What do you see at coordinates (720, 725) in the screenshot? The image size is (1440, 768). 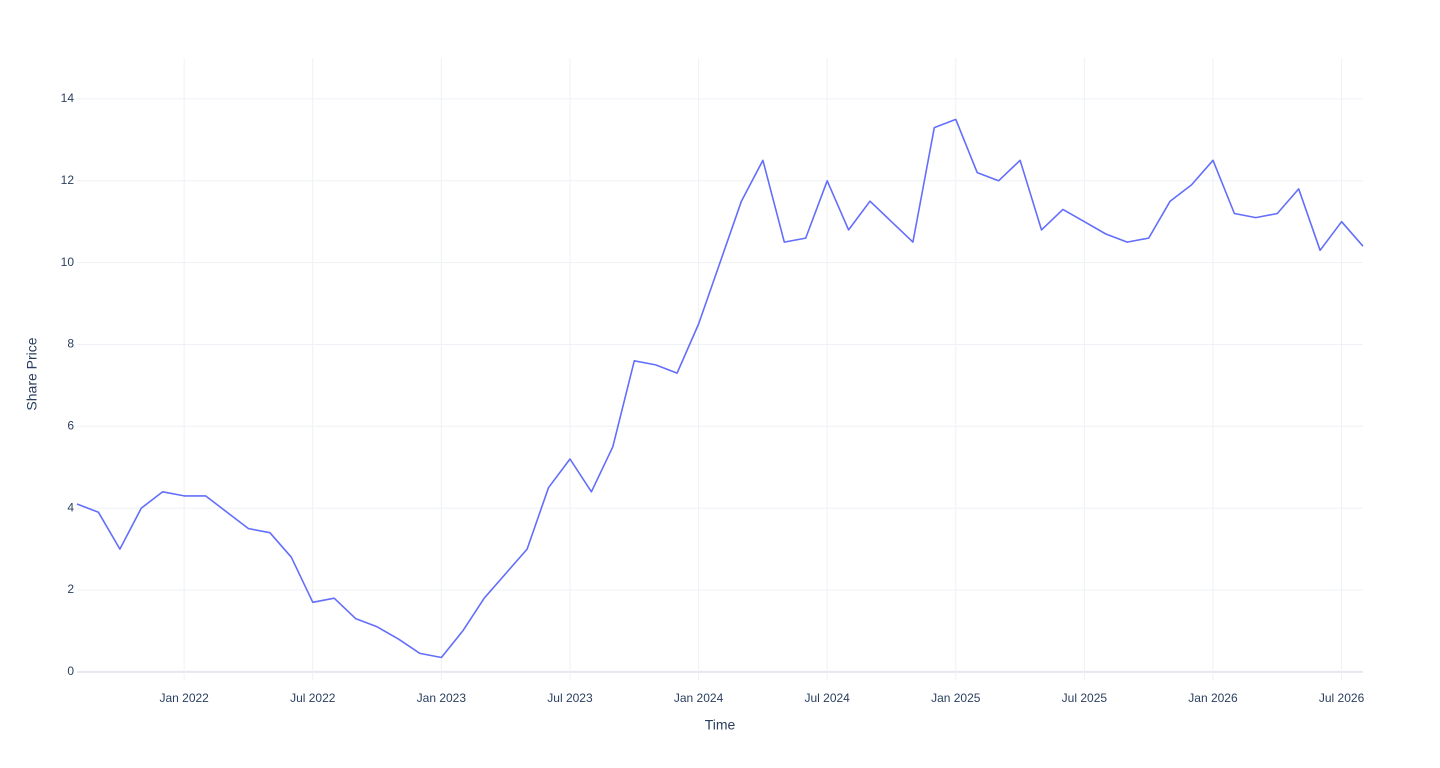 I see `x-axis-title: Time` at bounding box center [720, 725].